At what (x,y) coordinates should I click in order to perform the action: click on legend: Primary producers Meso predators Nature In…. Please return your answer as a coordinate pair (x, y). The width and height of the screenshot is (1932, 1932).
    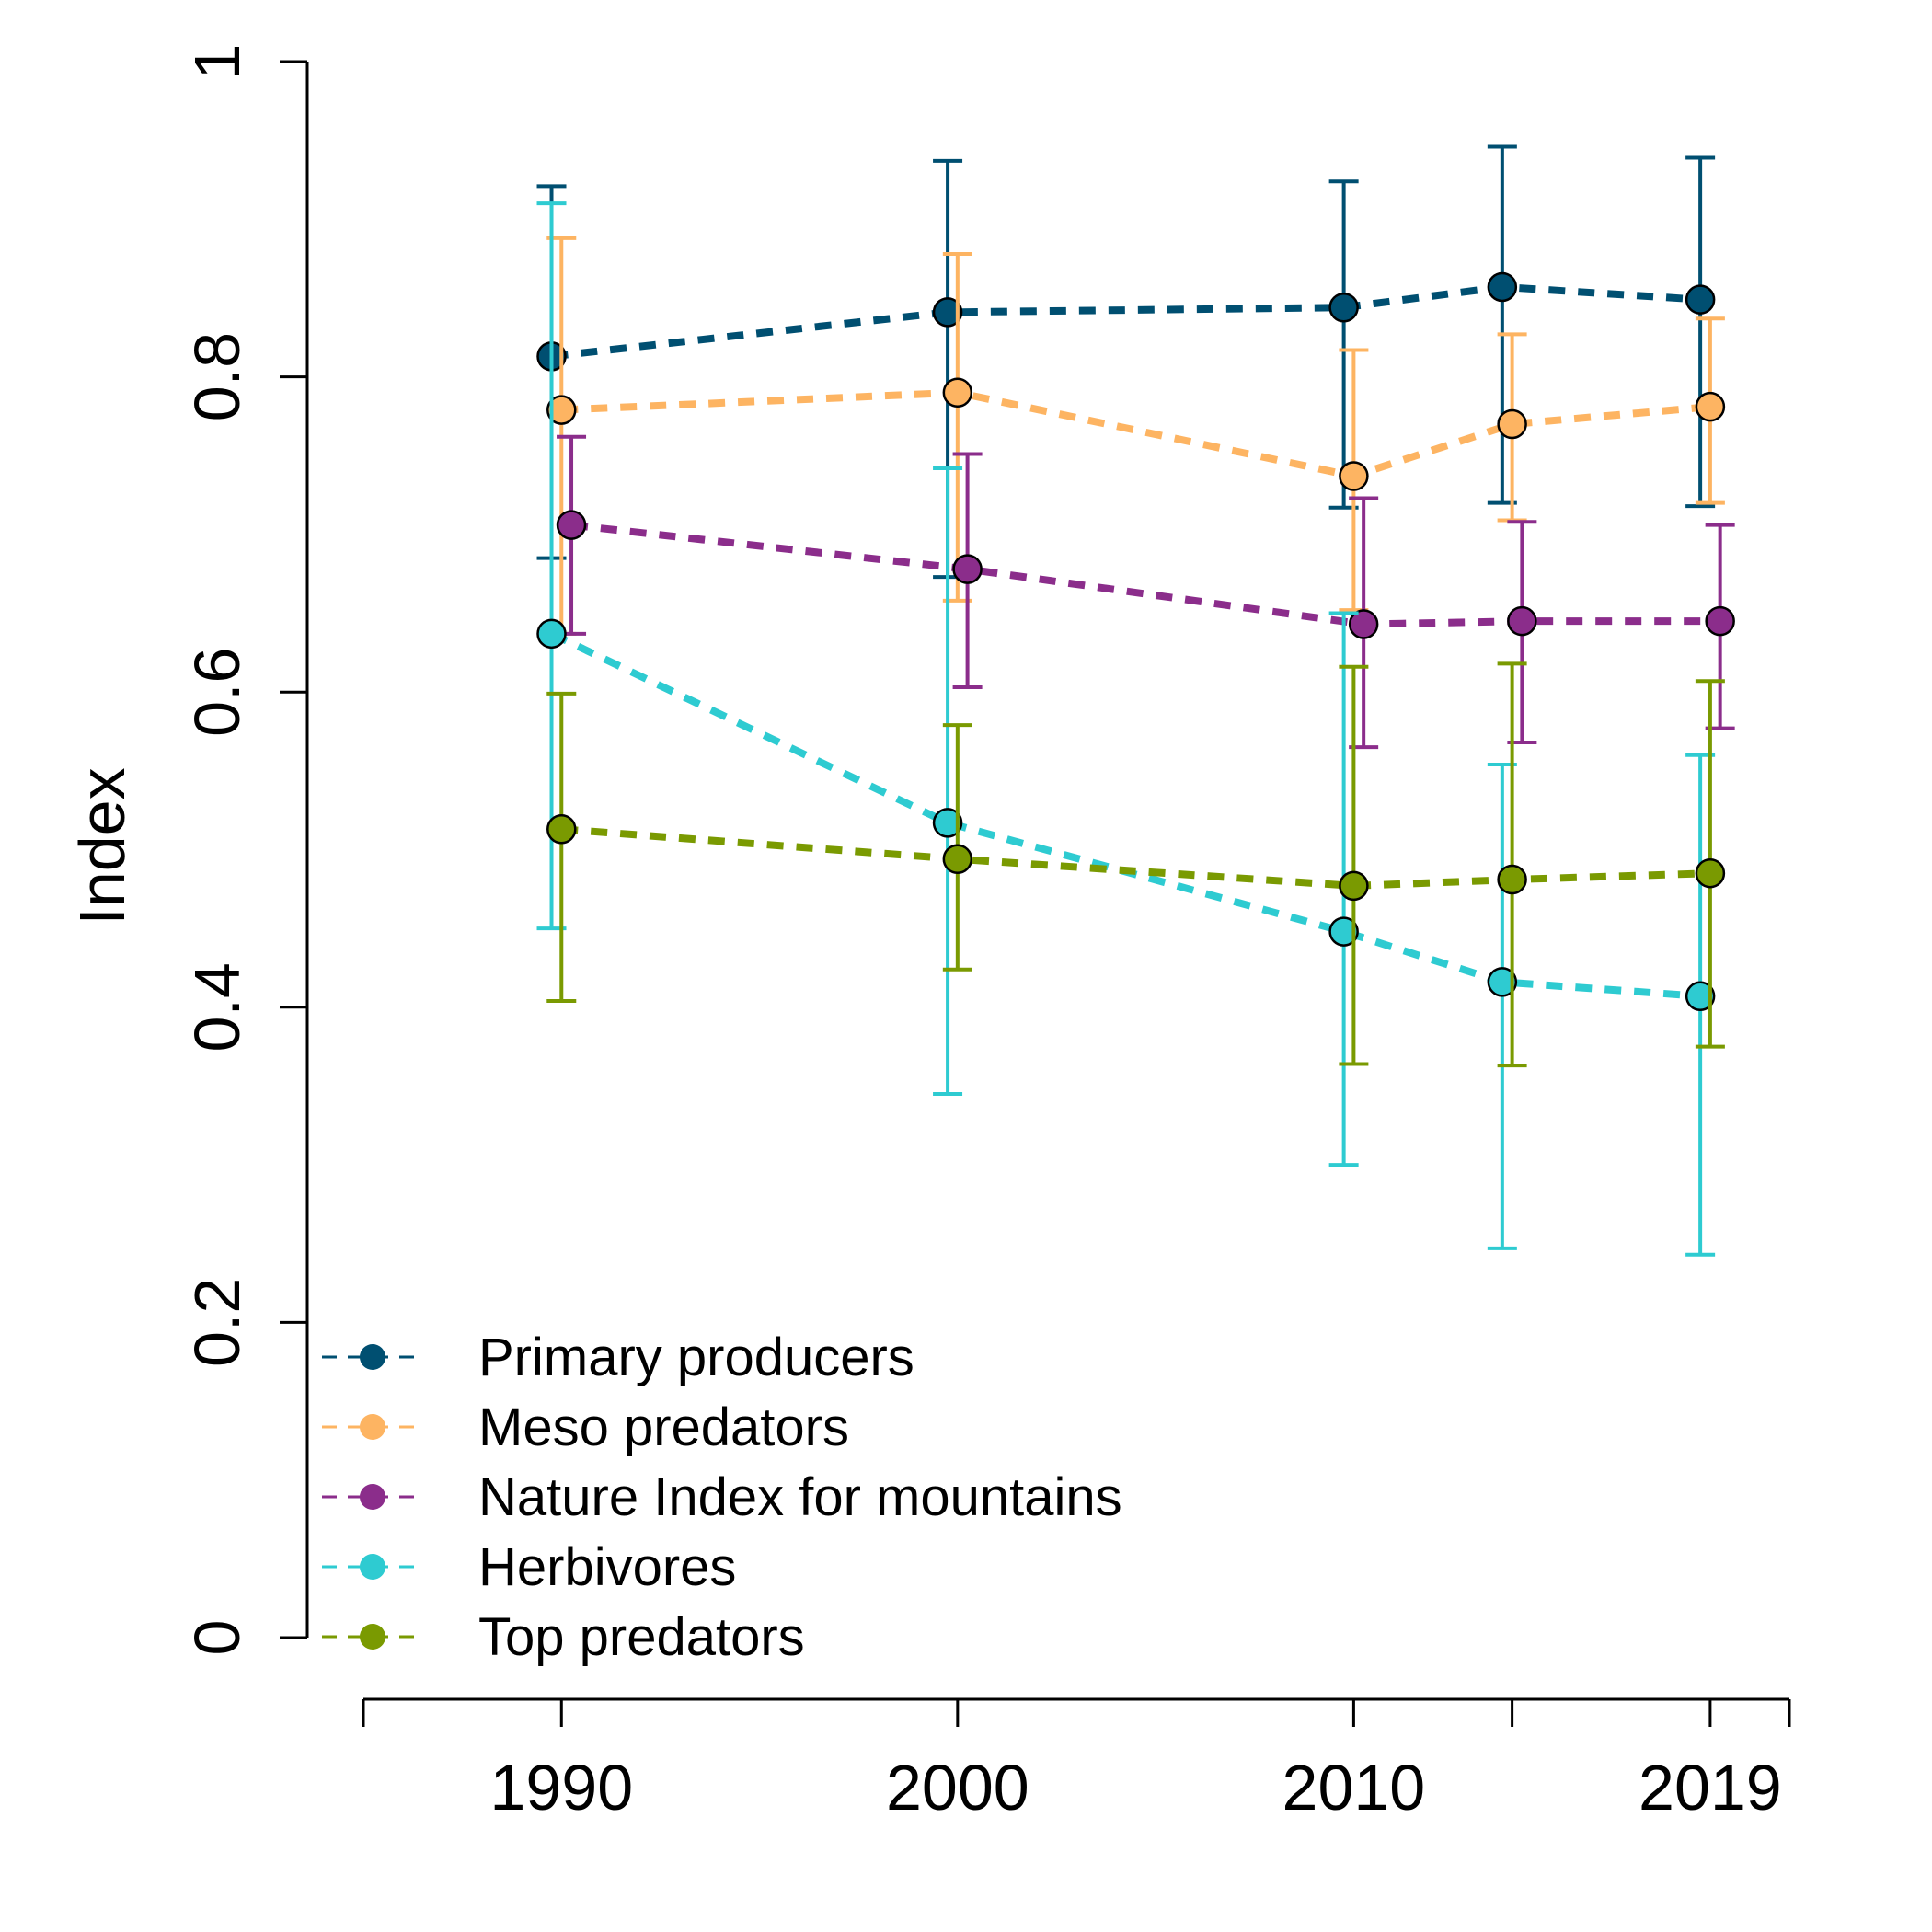
    Looking at the image, I should click on (722, 1497).